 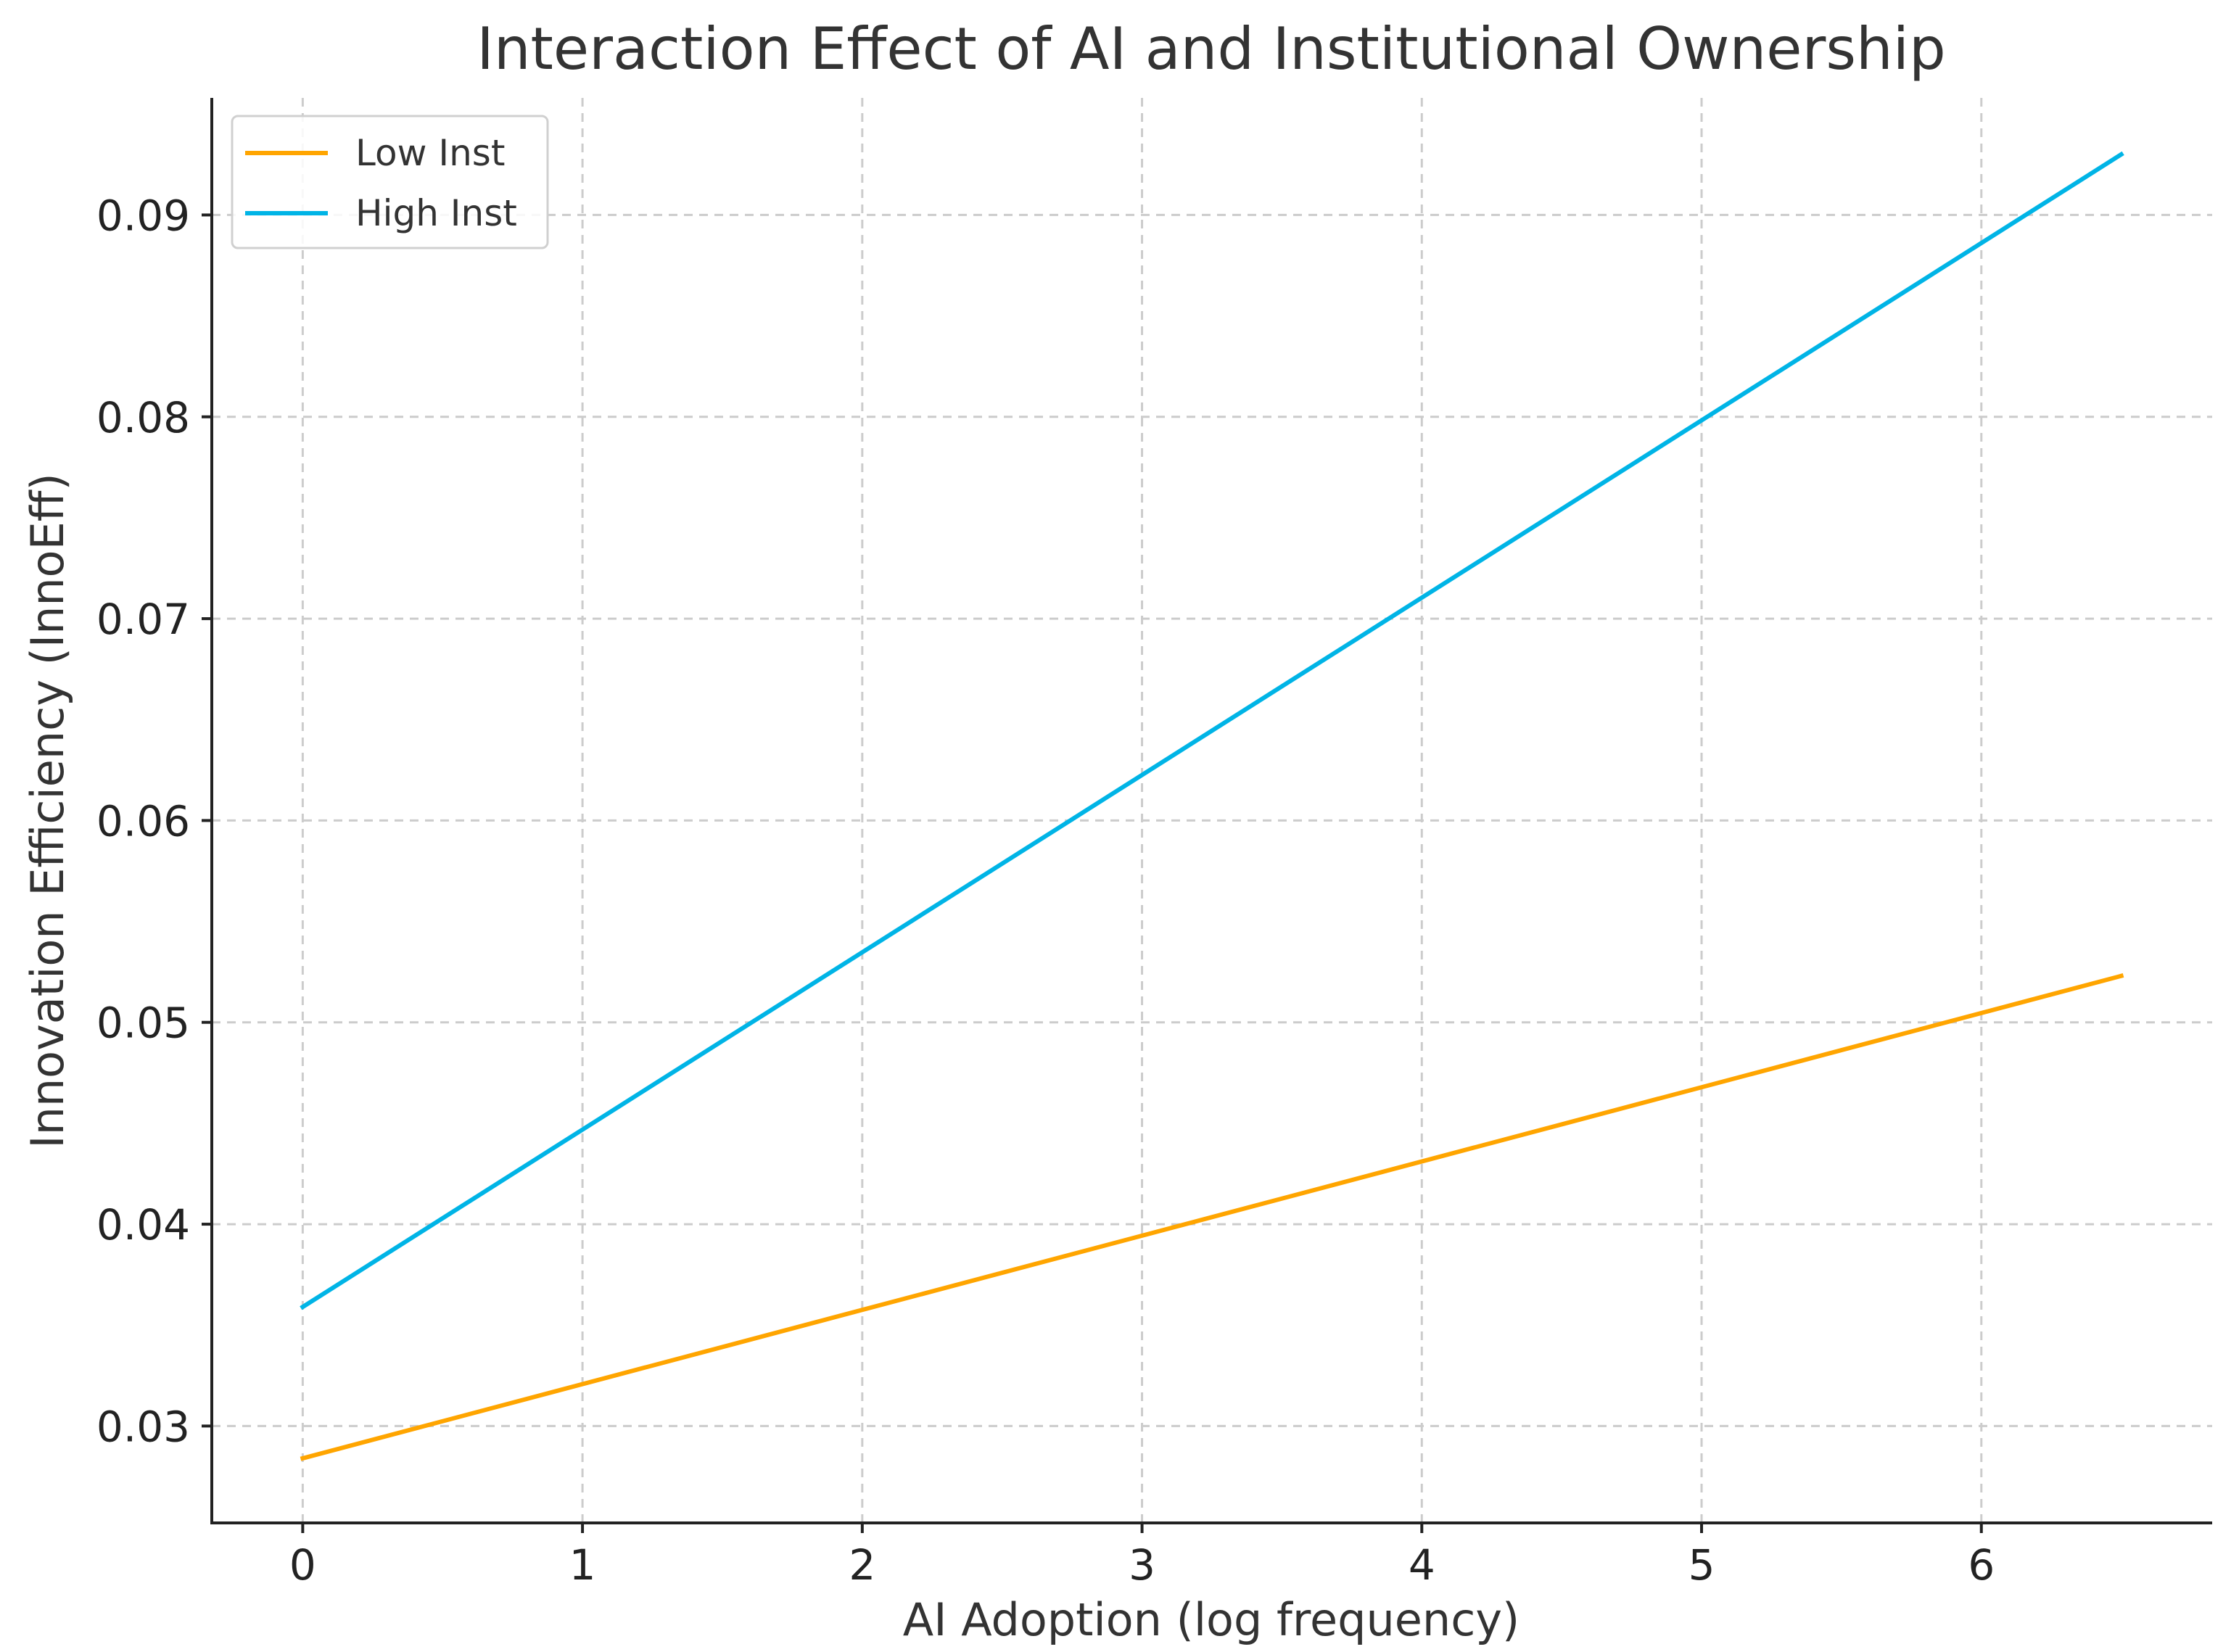 What do you see at coordinates (582, 1565) in the screenshot?
I see `x-tick-label: 1` at bounding box center [582, 1565].